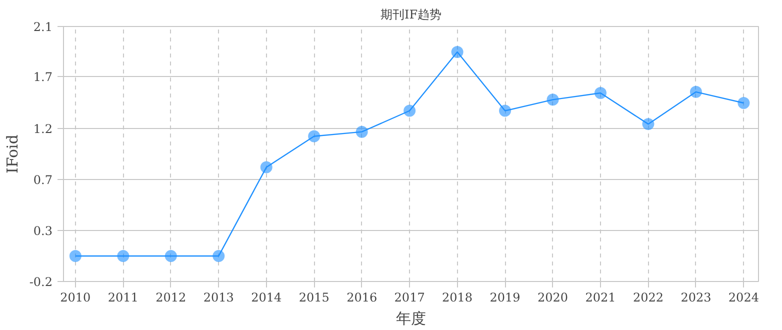 The width and height of the screenshot is (782, 330). I want to click on x-tick-label: 2022, so click(648, 297).